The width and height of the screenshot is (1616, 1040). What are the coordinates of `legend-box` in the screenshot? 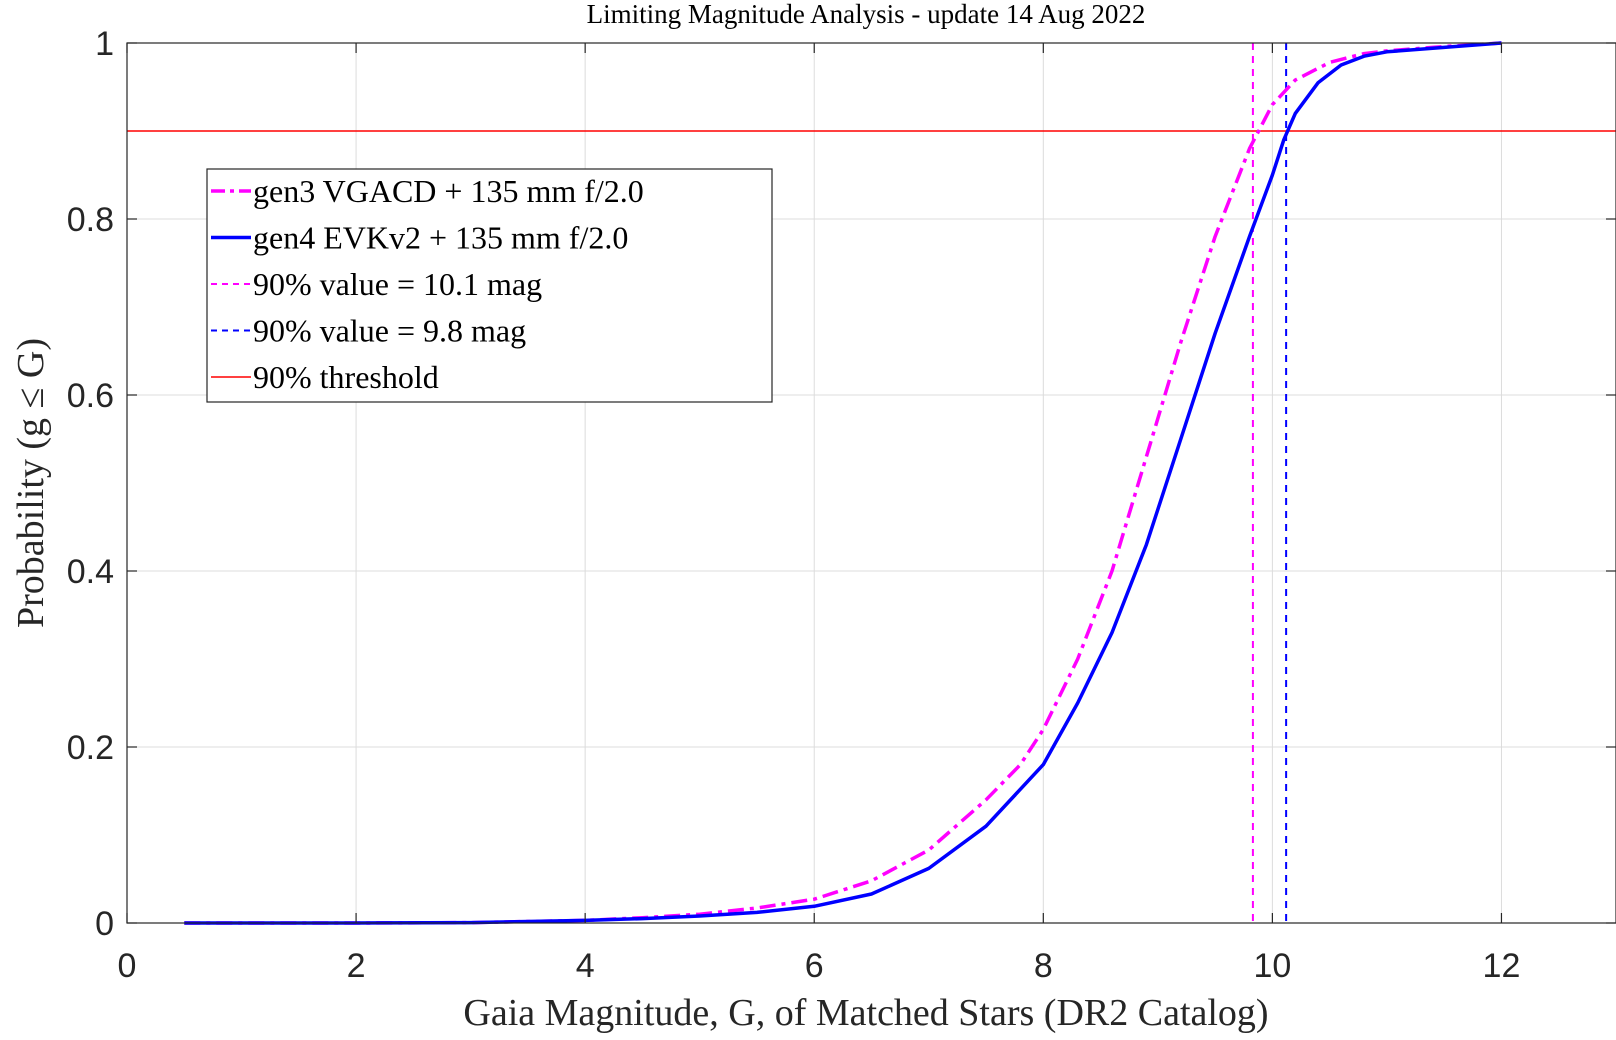 It's located at (489, 285).